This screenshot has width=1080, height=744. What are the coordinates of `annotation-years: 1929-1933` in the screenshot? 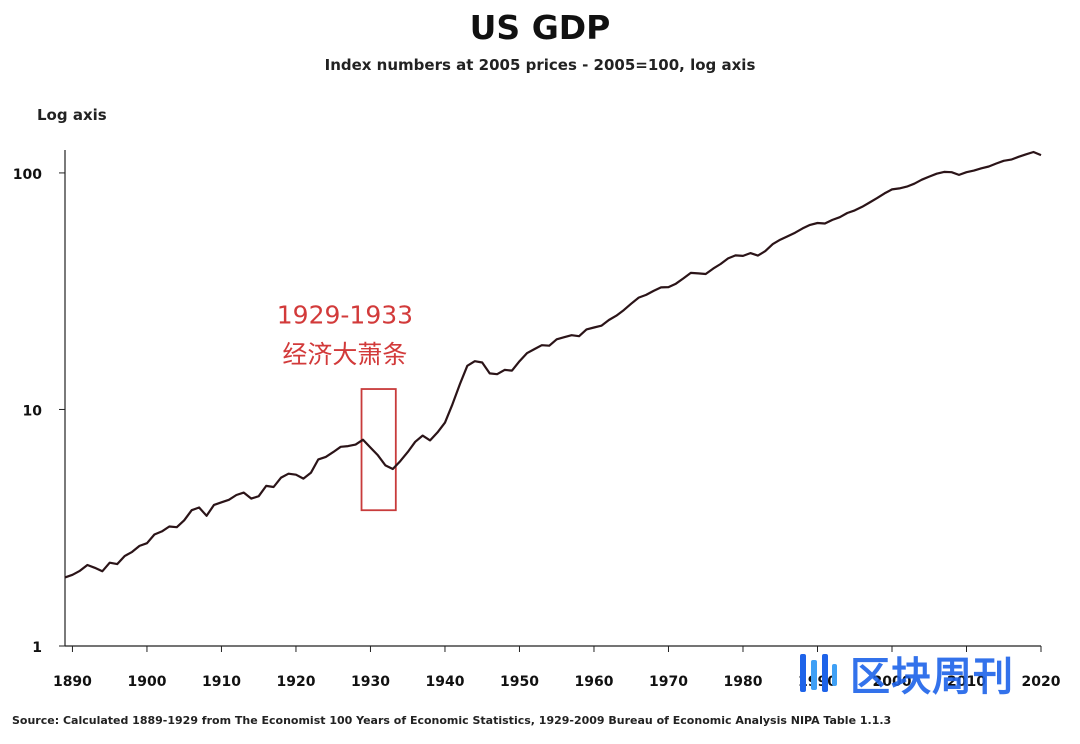 It's located at (345, 314).